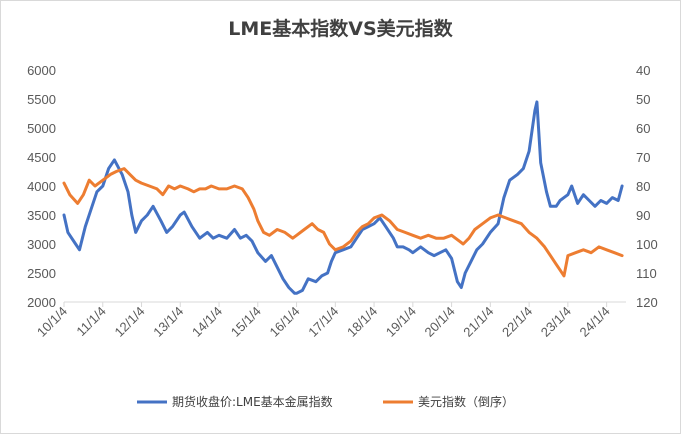 The width and height of the screenshot is (681, 434). Describe the element at coordinates (340, 29) in the screenshot. I see `chart-title: LME基本指数VS美元指数` at that location.